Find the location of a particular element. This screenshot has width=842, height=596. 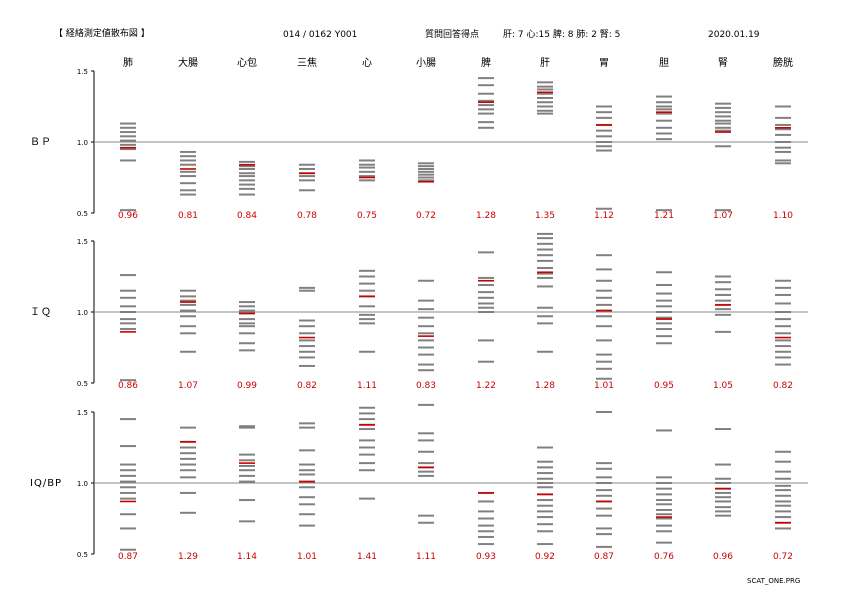

category-label: 脾 is located at coordinates (486, 62).